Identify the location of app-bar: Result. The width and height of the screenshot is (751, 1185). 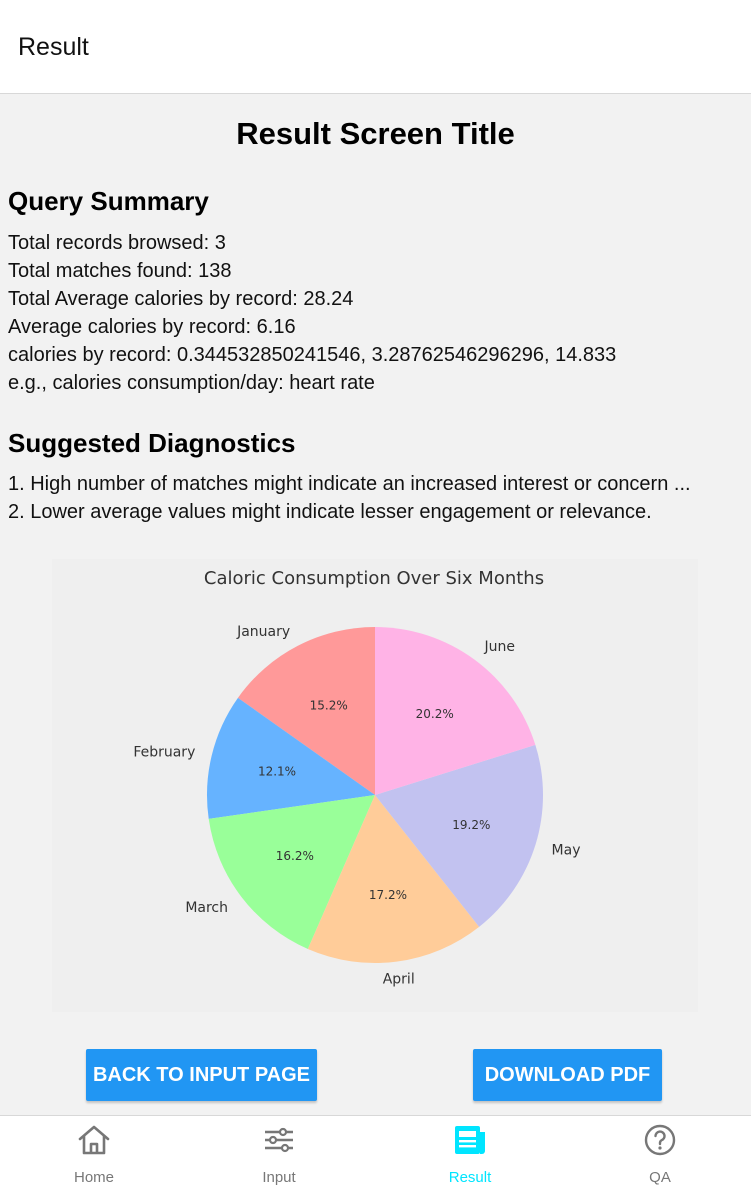
(375, 47).